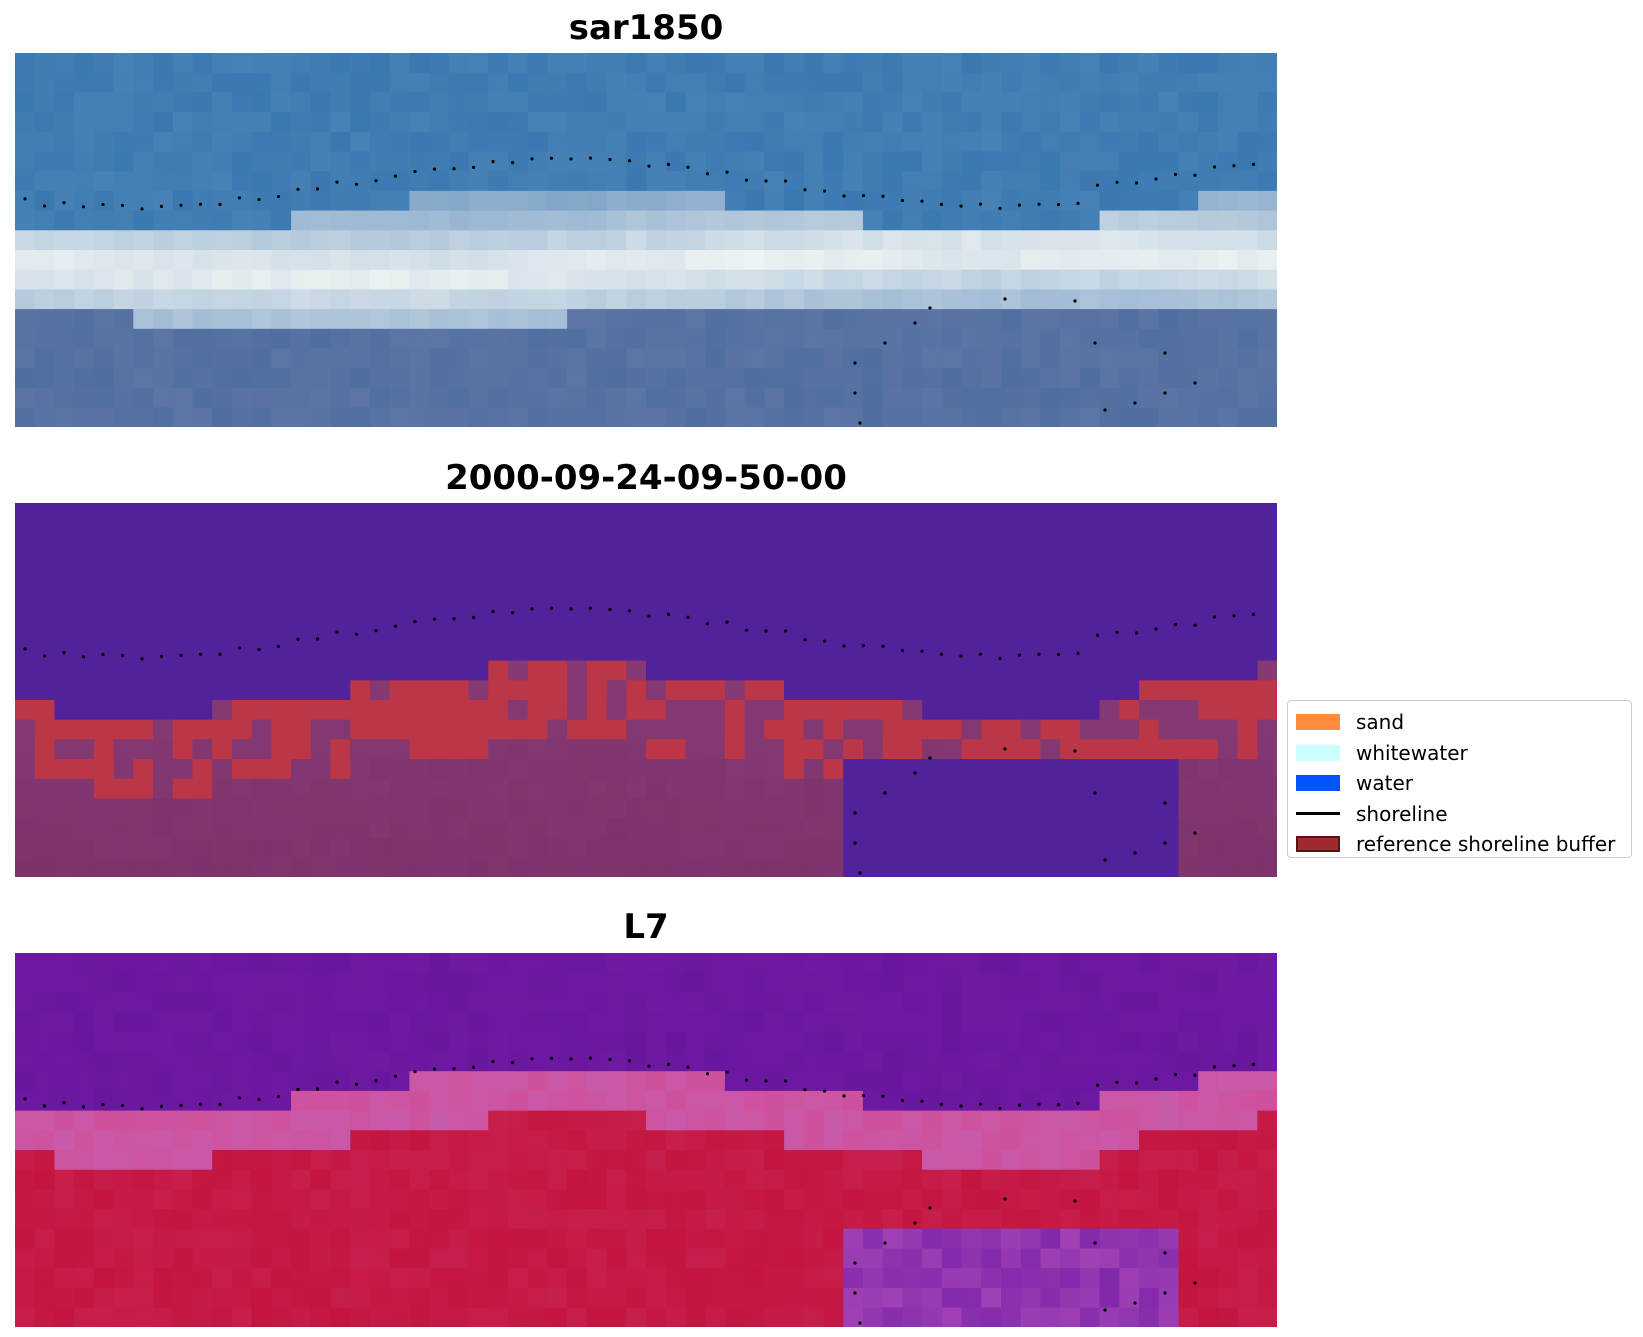  Describe the element at coordinates (1384, 783) in the screenshot. I see `legend-label-water: water` at that location.